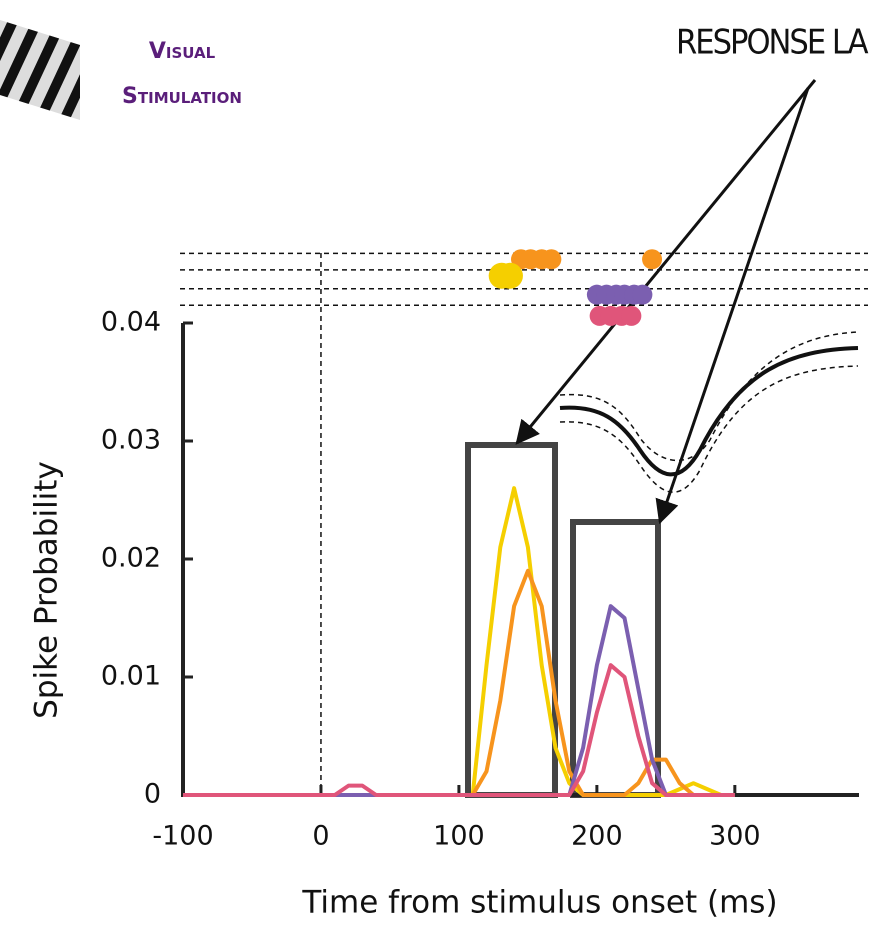  What do you see at coordinates (152, 794) in the screenshot?
I see `y-tick-label: 0` at bounding box center [152, 794].